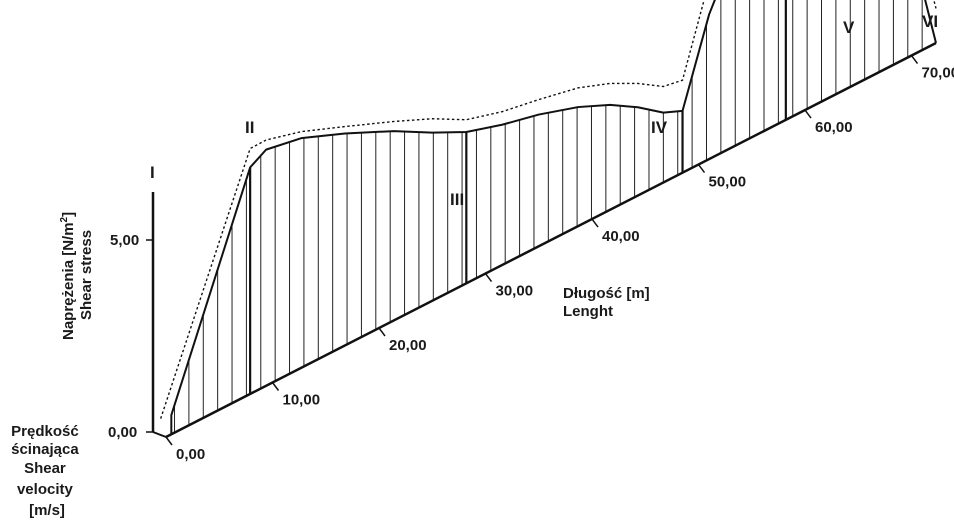  What do you see at coordinates (515, 291) in the screenshot?
I see `x-tick-label: 30,00` at bounding box center [515, 291].